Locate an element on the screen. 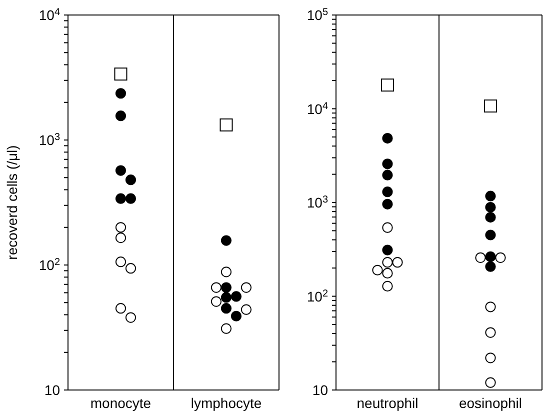 The image size is (545, 412). x-tick-label: eosinophil is located at coordinates (490, 402).